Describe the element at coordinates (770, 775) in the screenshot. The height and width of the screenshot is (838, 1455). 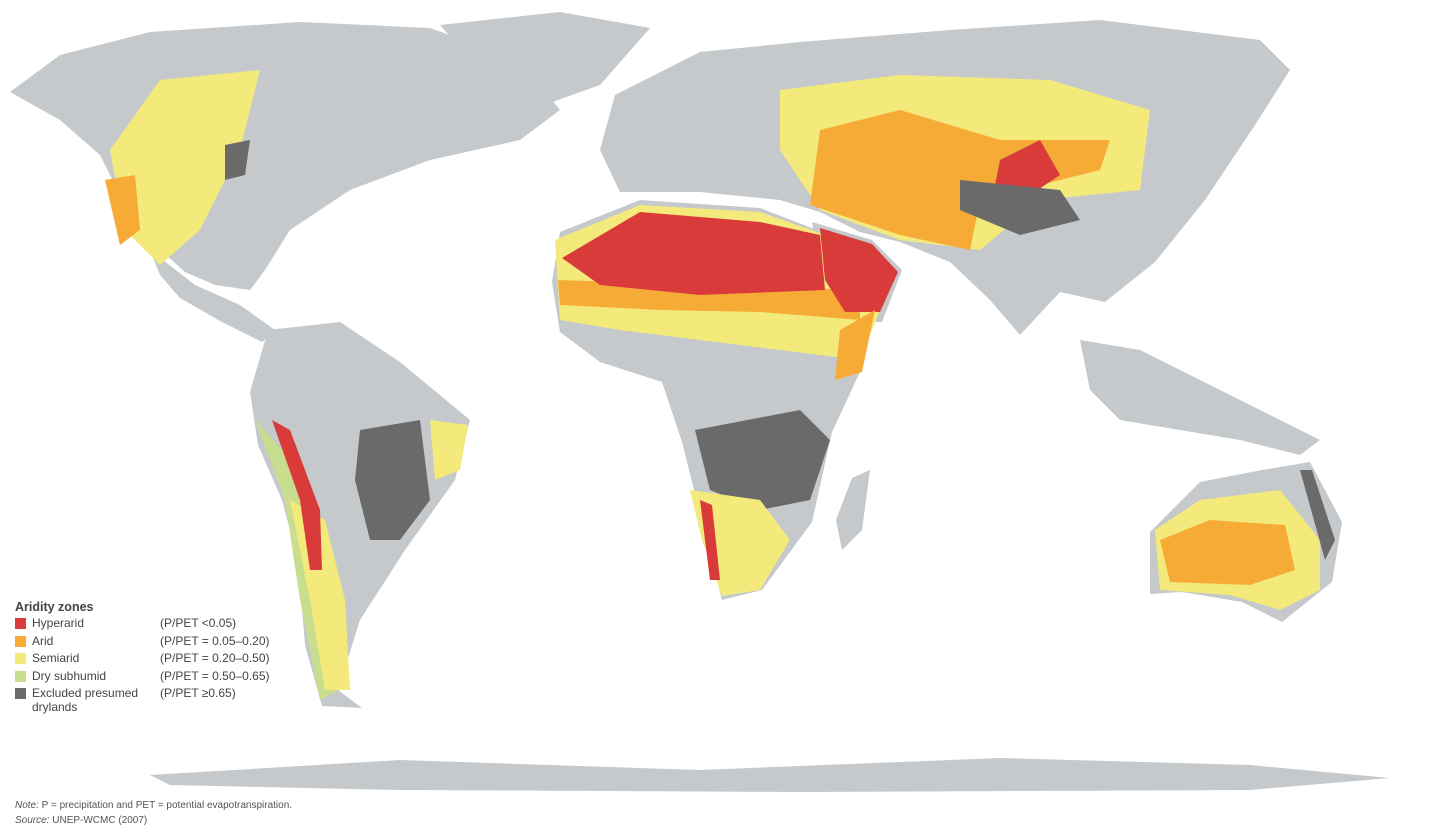
I see `antarctica` at that location.